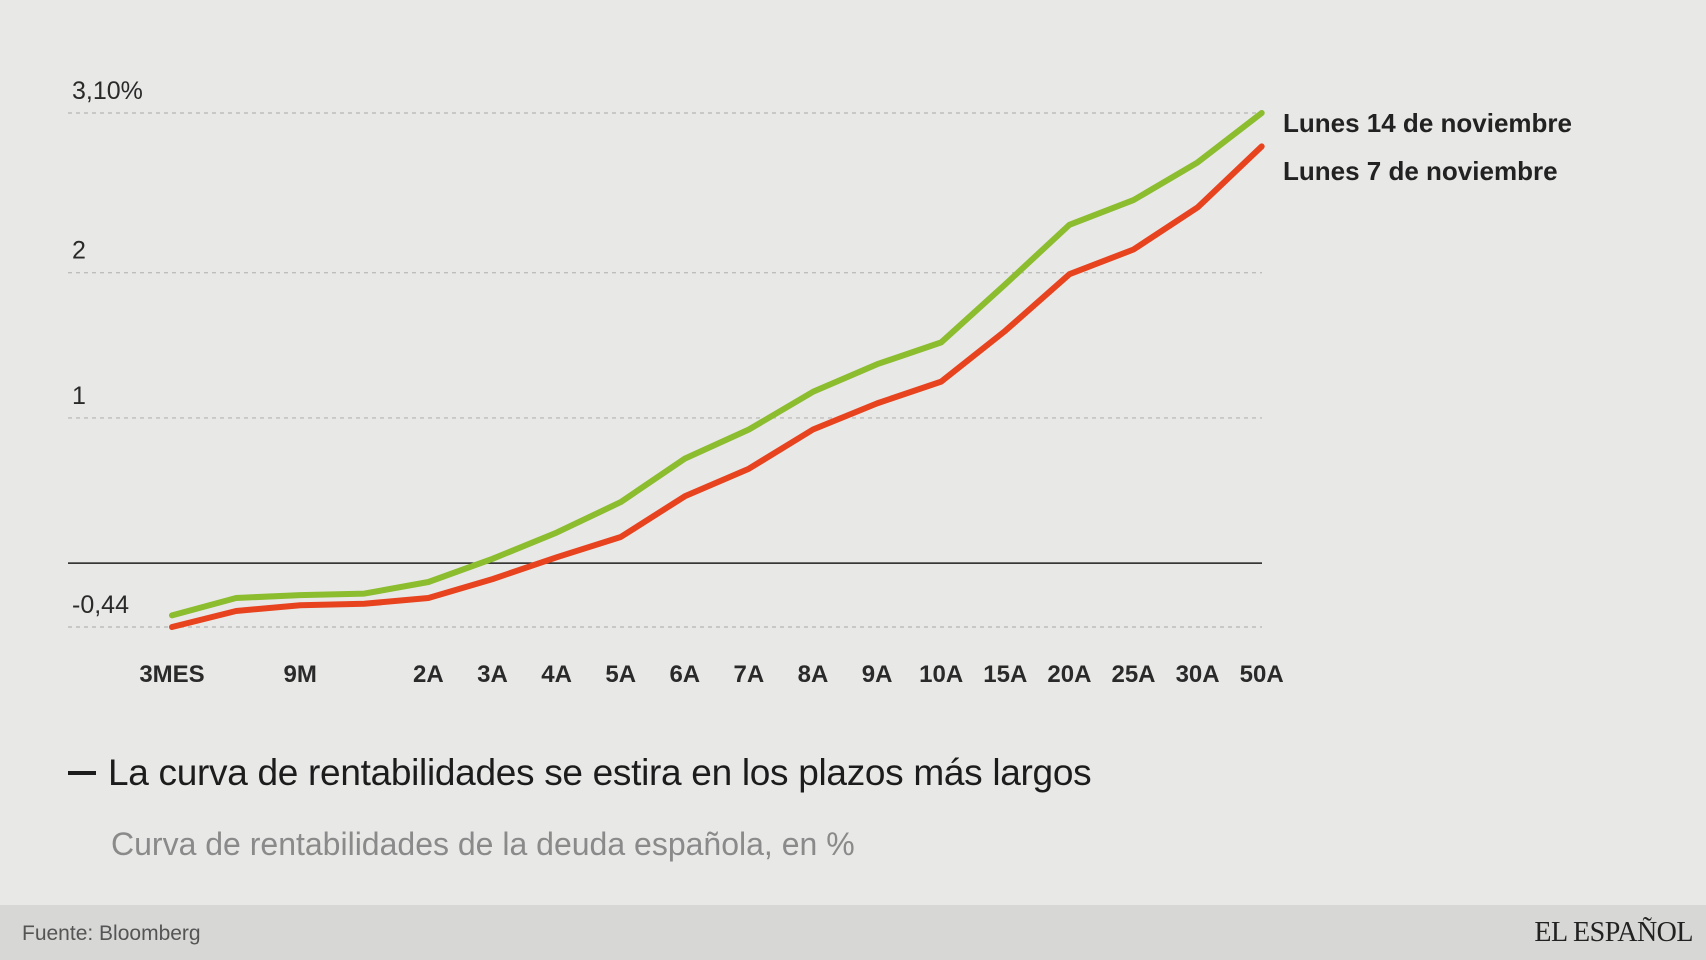 This screenshot has height=960, width=1706. Describe the element at coordinates (813, 674) in the screenshot. I see `x-tick-label: 8A` at that location.